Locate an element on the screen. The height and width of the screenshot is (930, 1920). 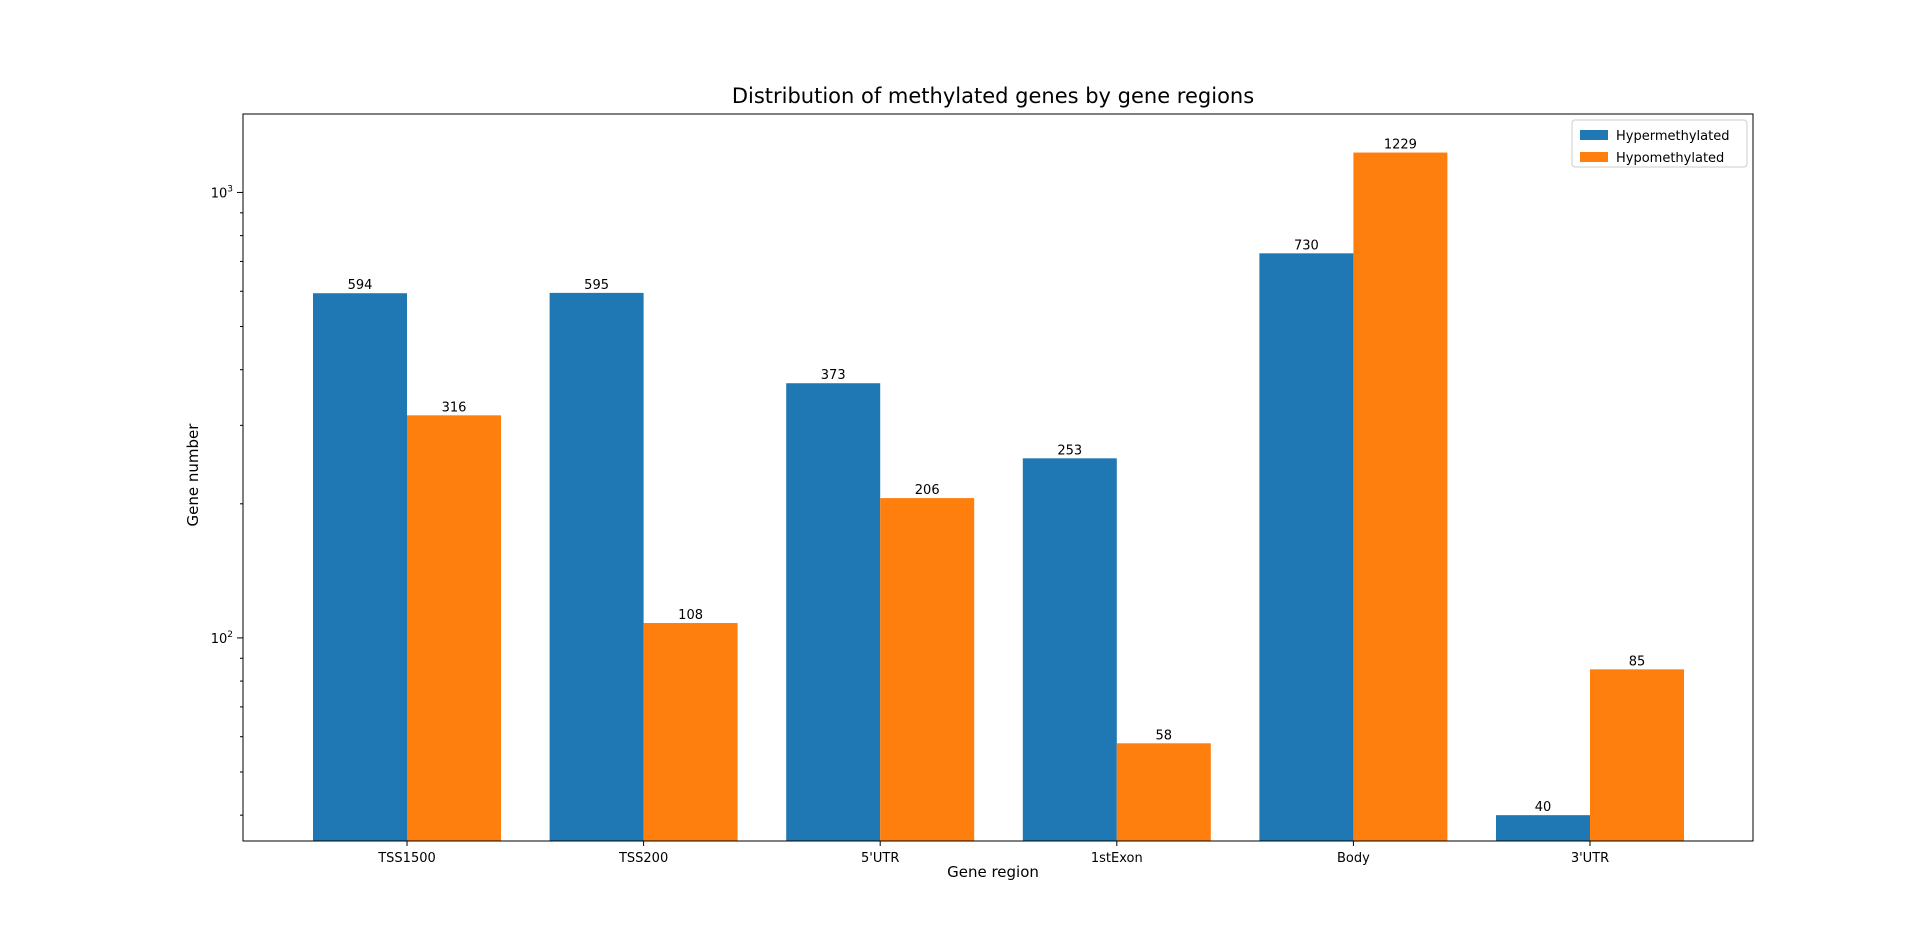
x-tick-label-2: 5'UTR is located at coordinates (880, 858).